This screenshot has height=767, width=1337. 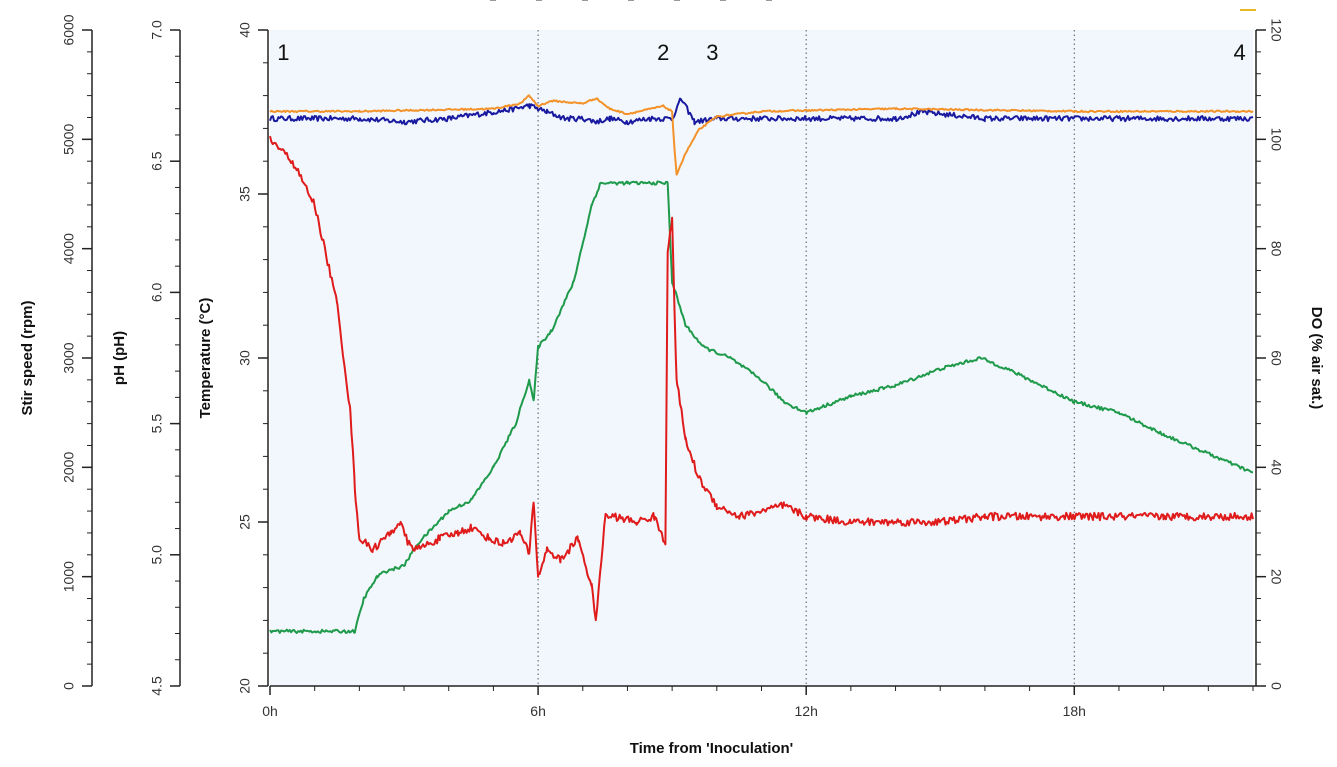 I want to click on stir-tick-label: 4000, so click(x=69, y=248).